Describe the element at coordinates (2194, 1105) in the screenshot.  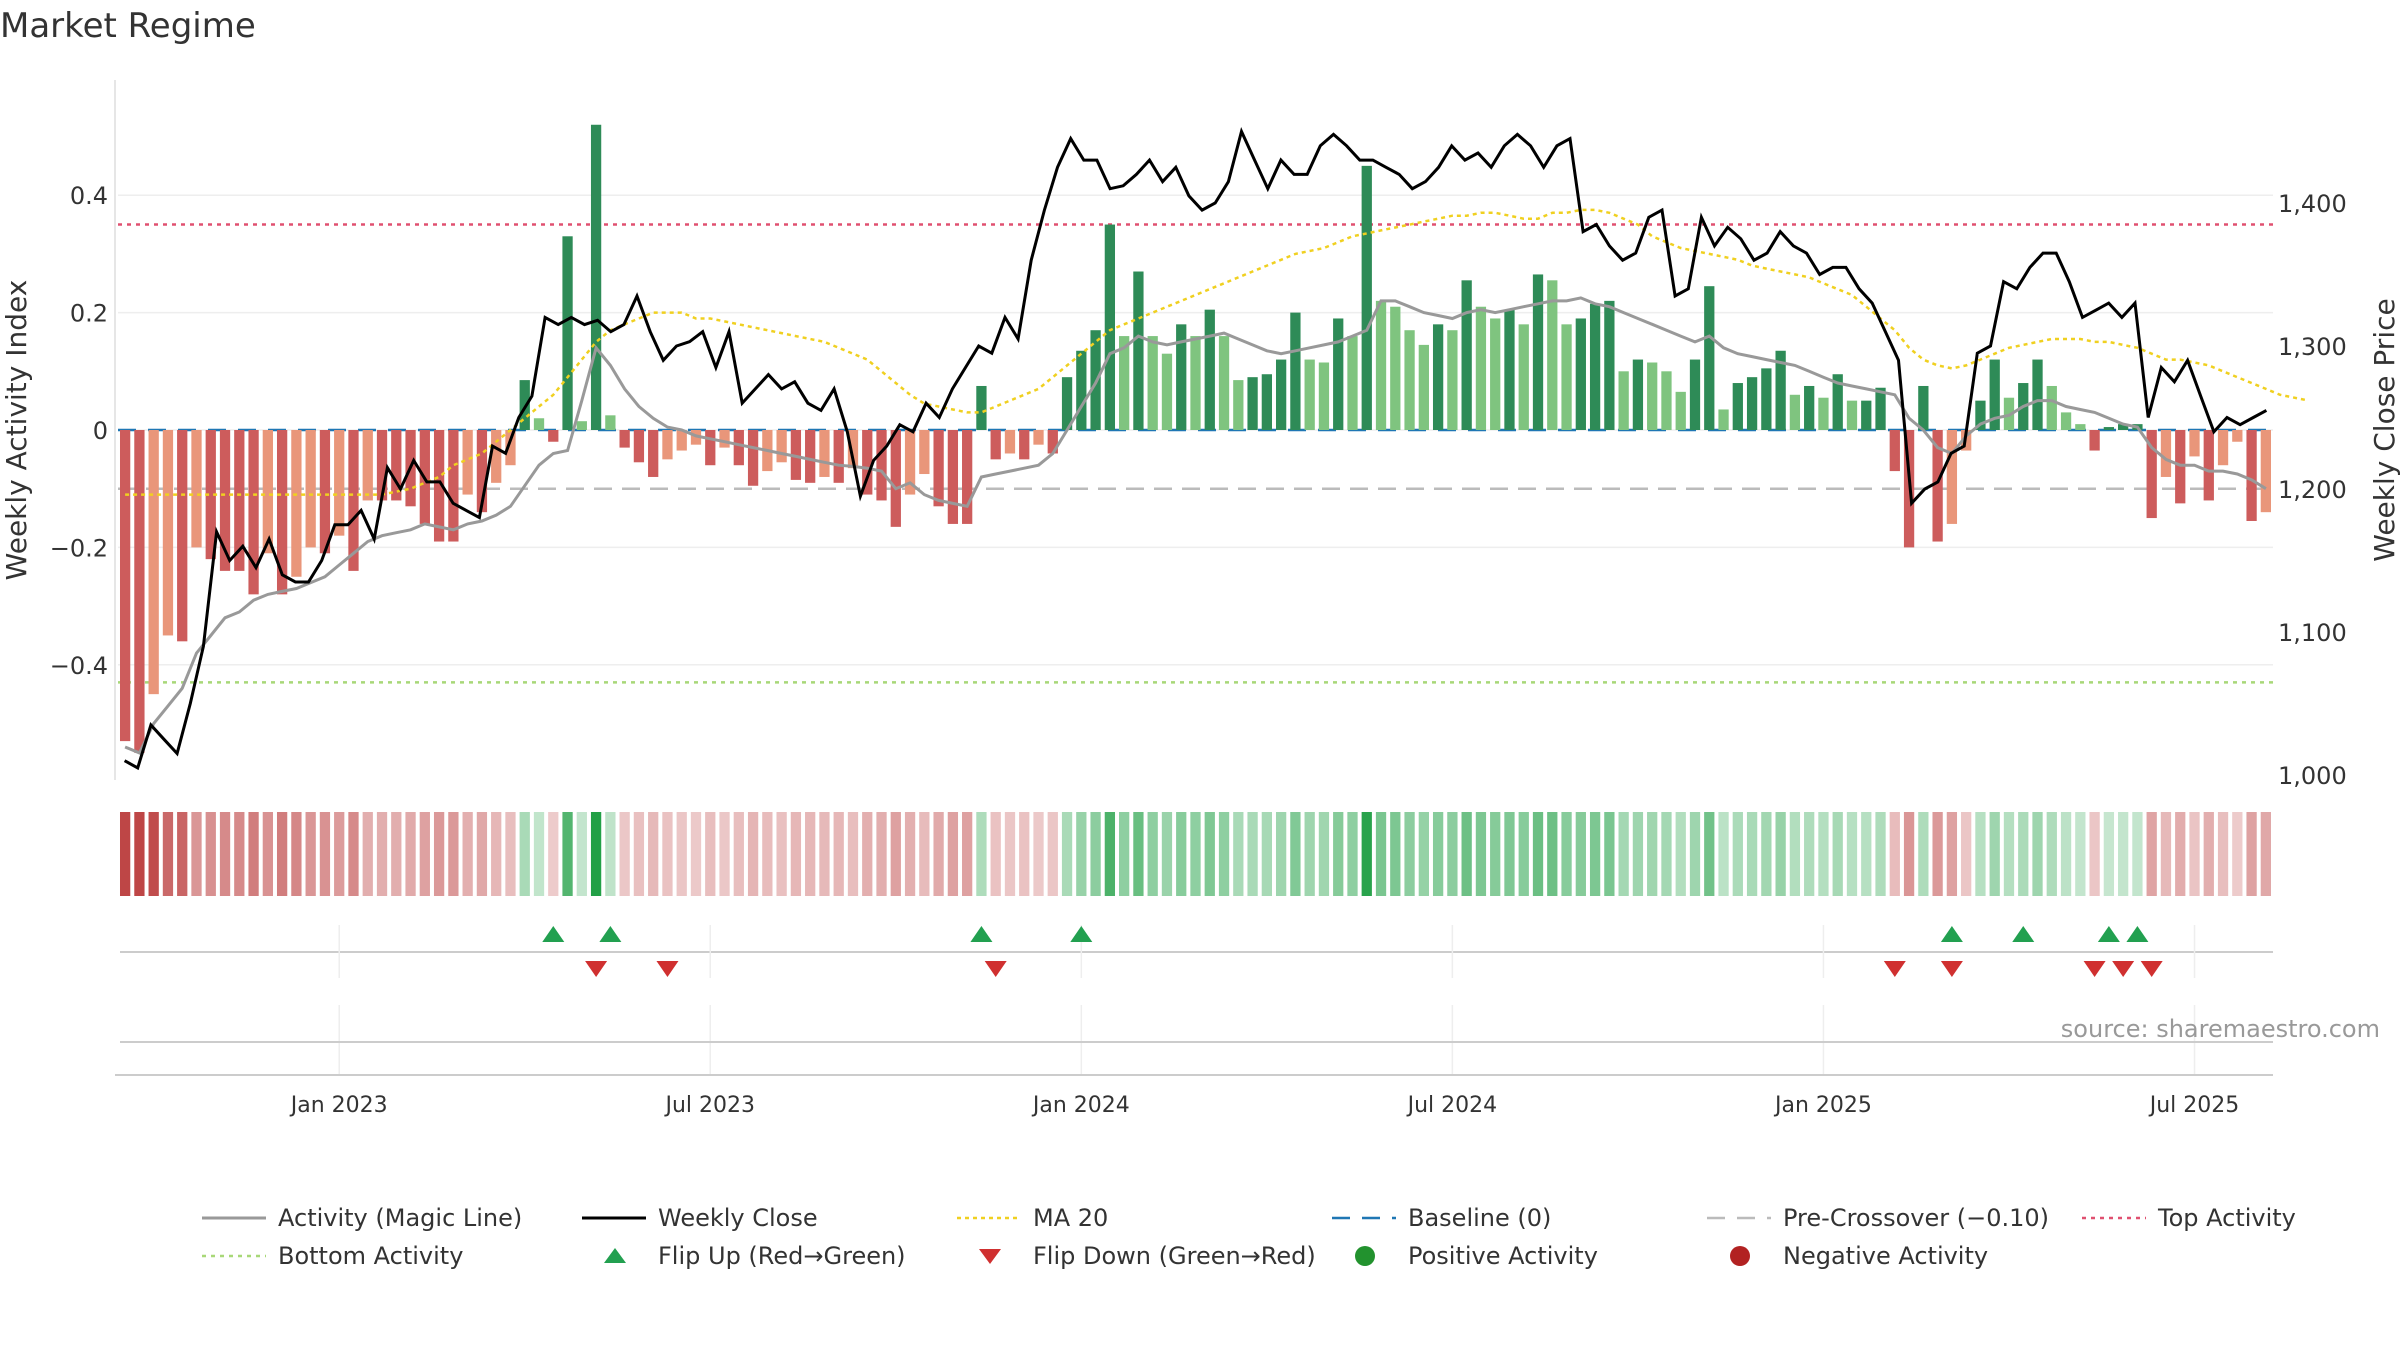
I see `x-tick-label: Jul 2025` at that location.